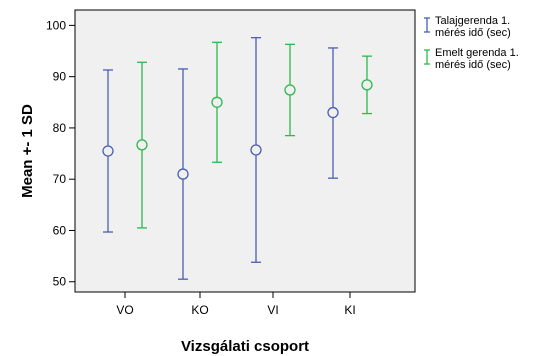  Describe the element at coordinates (60, 128) in the screenshot. I see `y-tick-label: 80` at that location.